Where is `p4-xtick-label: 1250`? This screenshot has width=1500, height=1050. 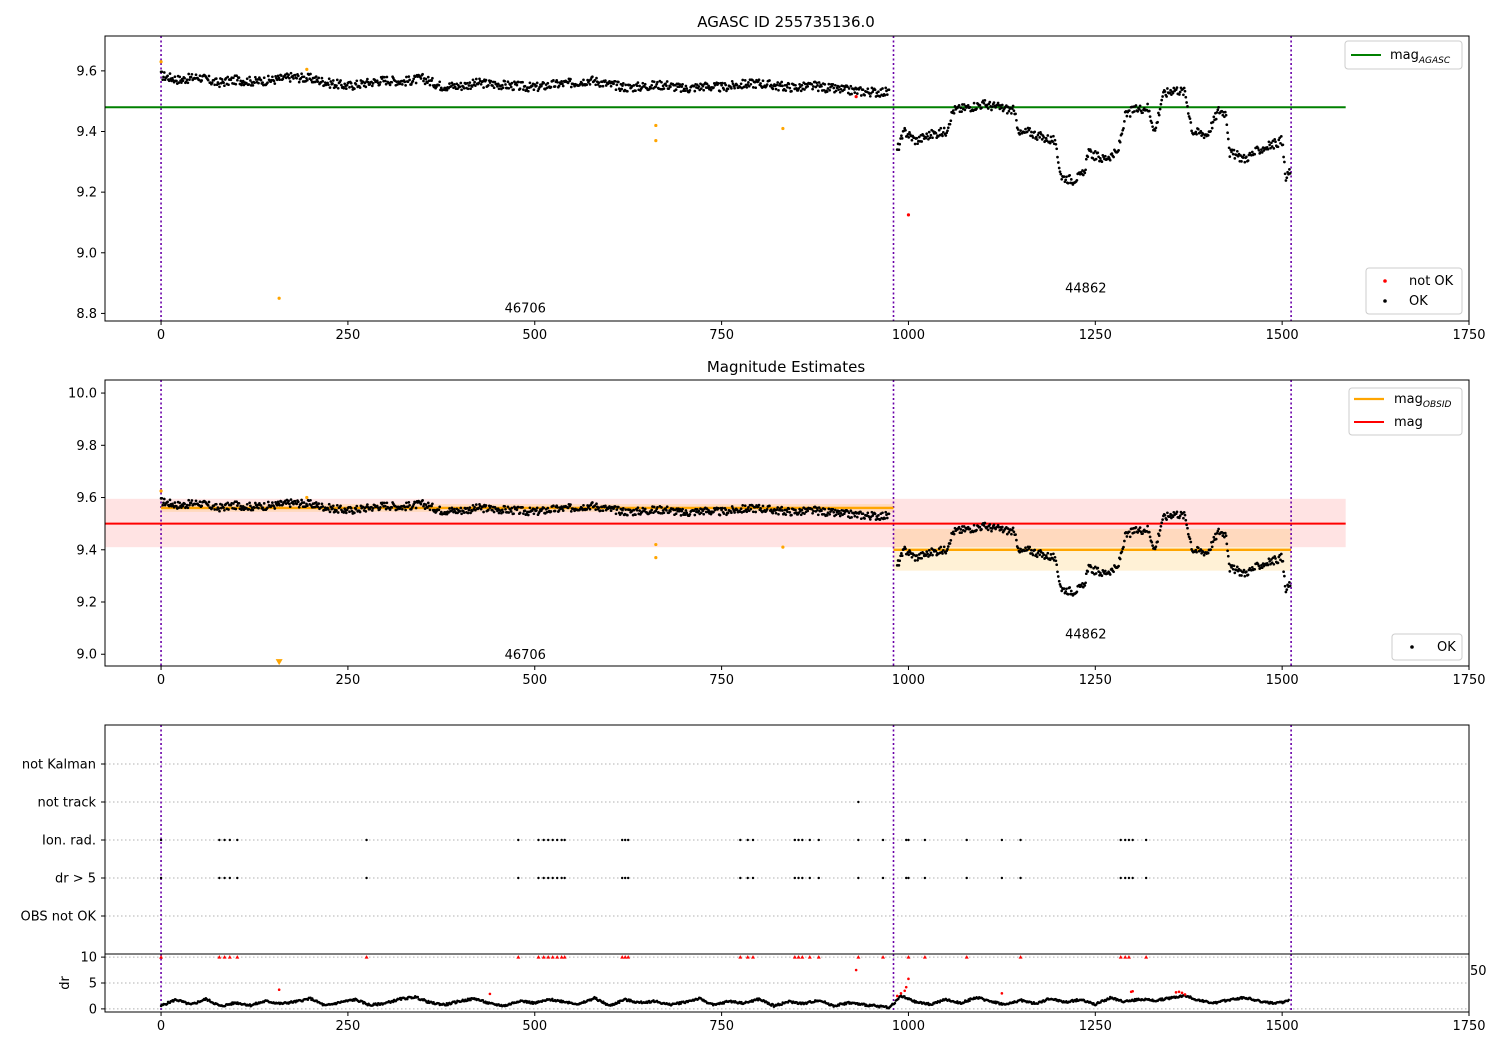
p4-xtick-label: 1250 is located at coordinates (1095, 1026).